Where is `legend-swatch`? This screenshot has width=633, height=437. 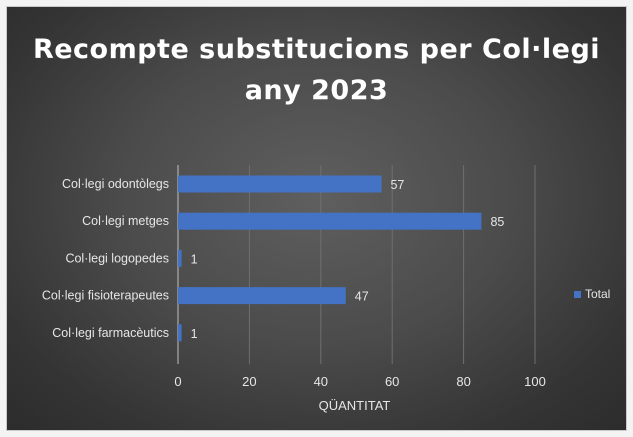
legend-swatch is located at coordinates (577, 294).